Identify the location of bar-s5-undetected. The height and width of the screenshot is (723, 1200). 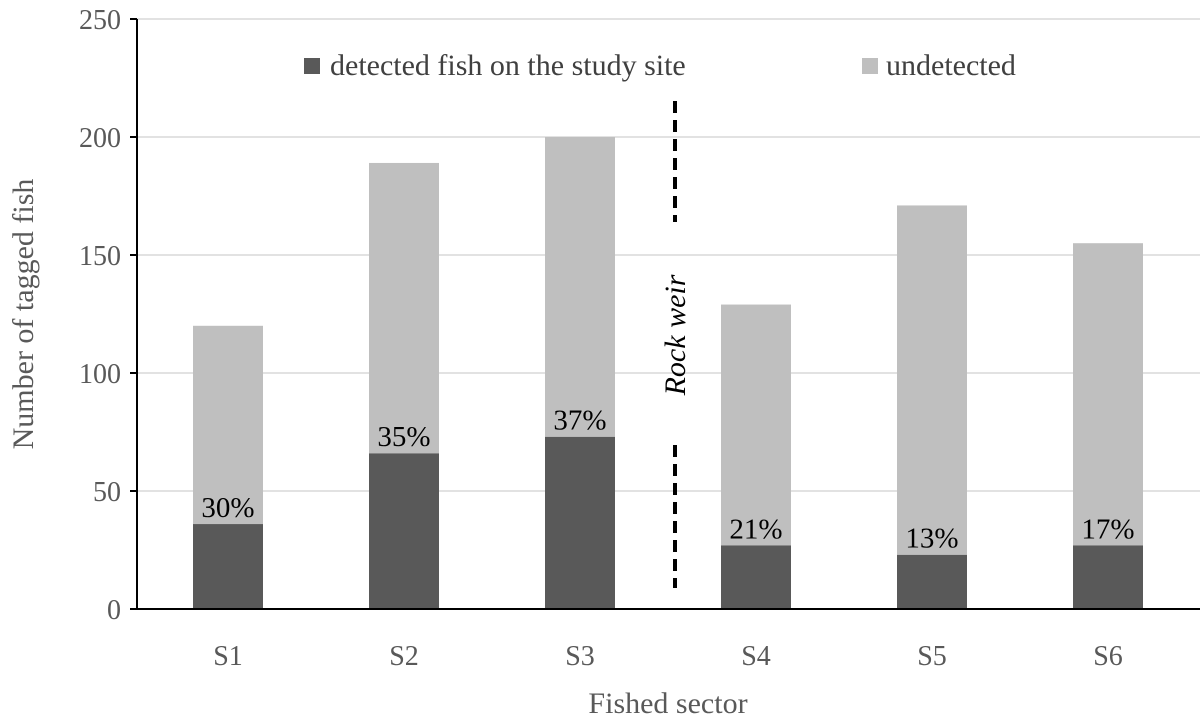
(932, 380).